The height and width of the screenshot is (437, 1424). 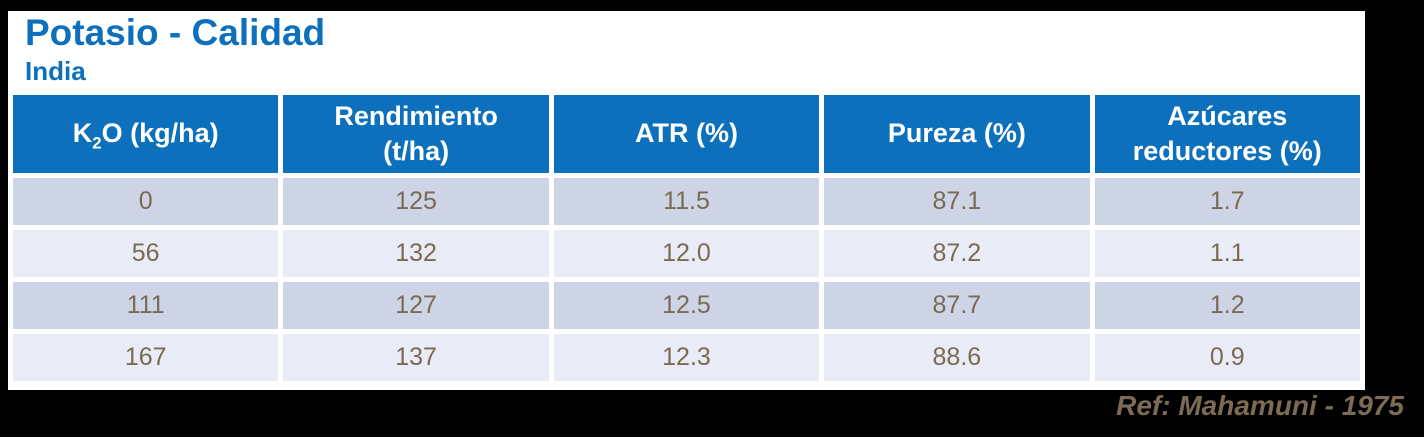 I want to click on page-title: Potasio - Calidad, so click(x=175, y=32).